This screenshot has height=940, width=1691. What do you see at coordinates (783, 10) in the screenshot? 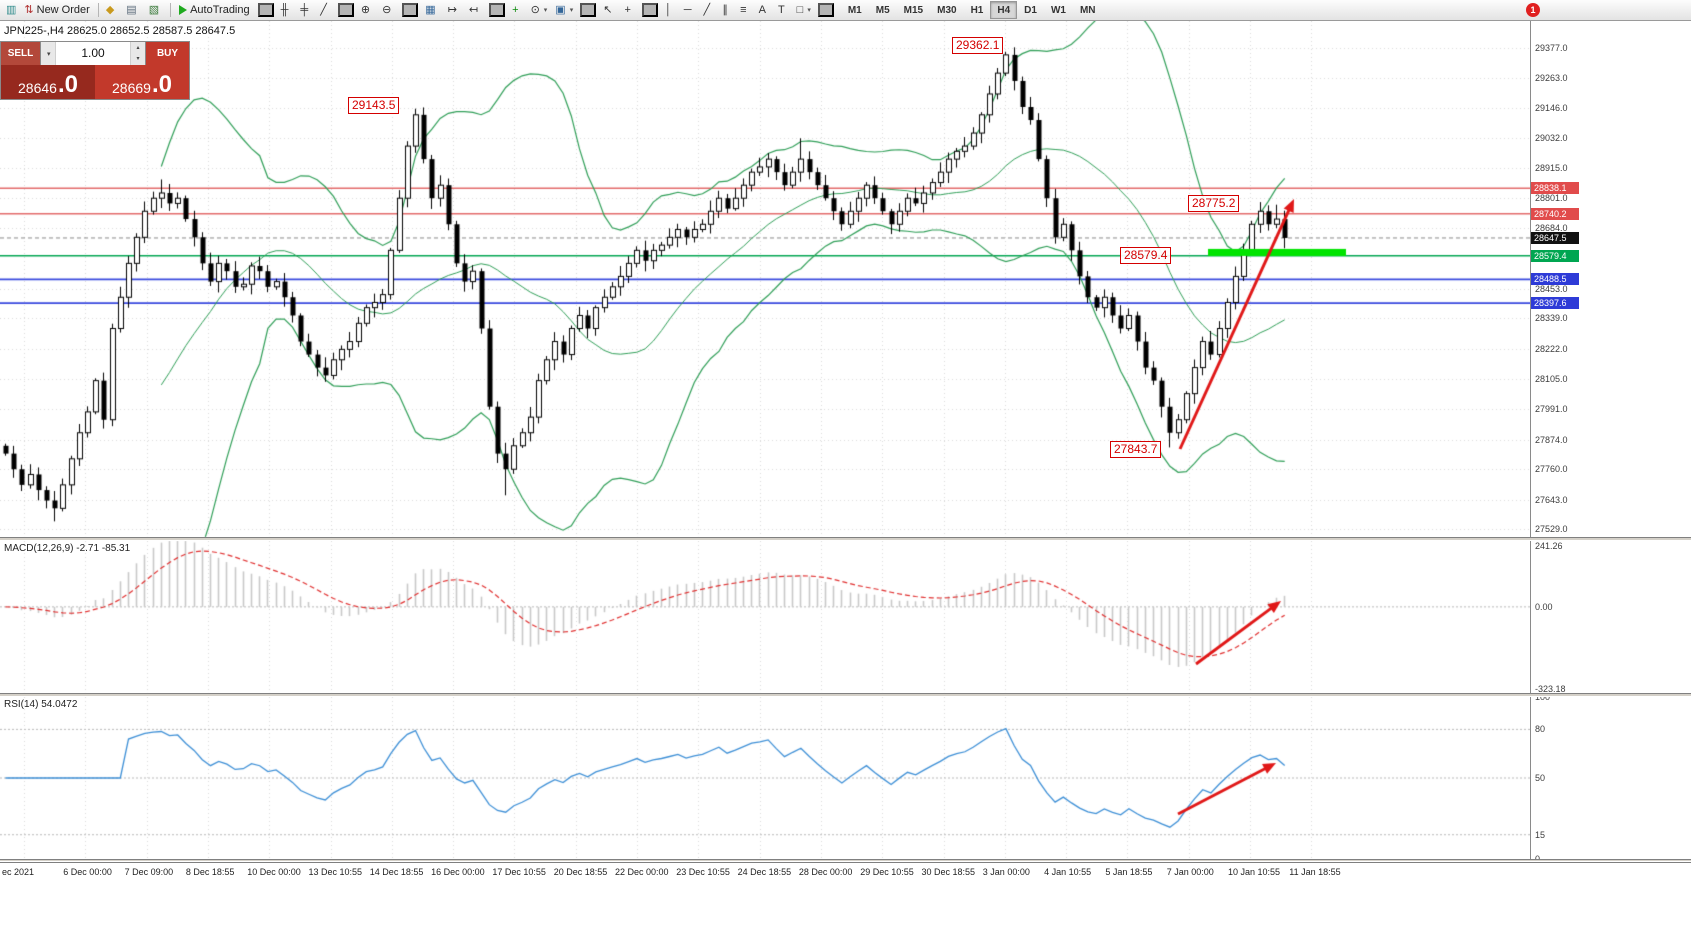
I see `text-label-icon: T` at bounding box center [783, 10].